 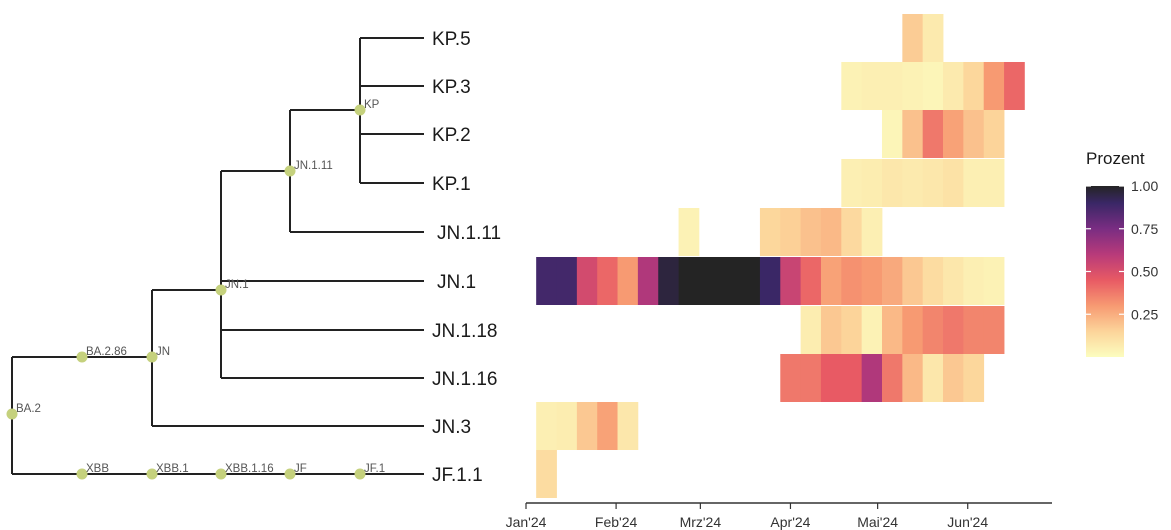 What do you see at coordinates (300, 469) in the screenshot?
I see `tree-node-label: JF` at bounding box center [300, 469].